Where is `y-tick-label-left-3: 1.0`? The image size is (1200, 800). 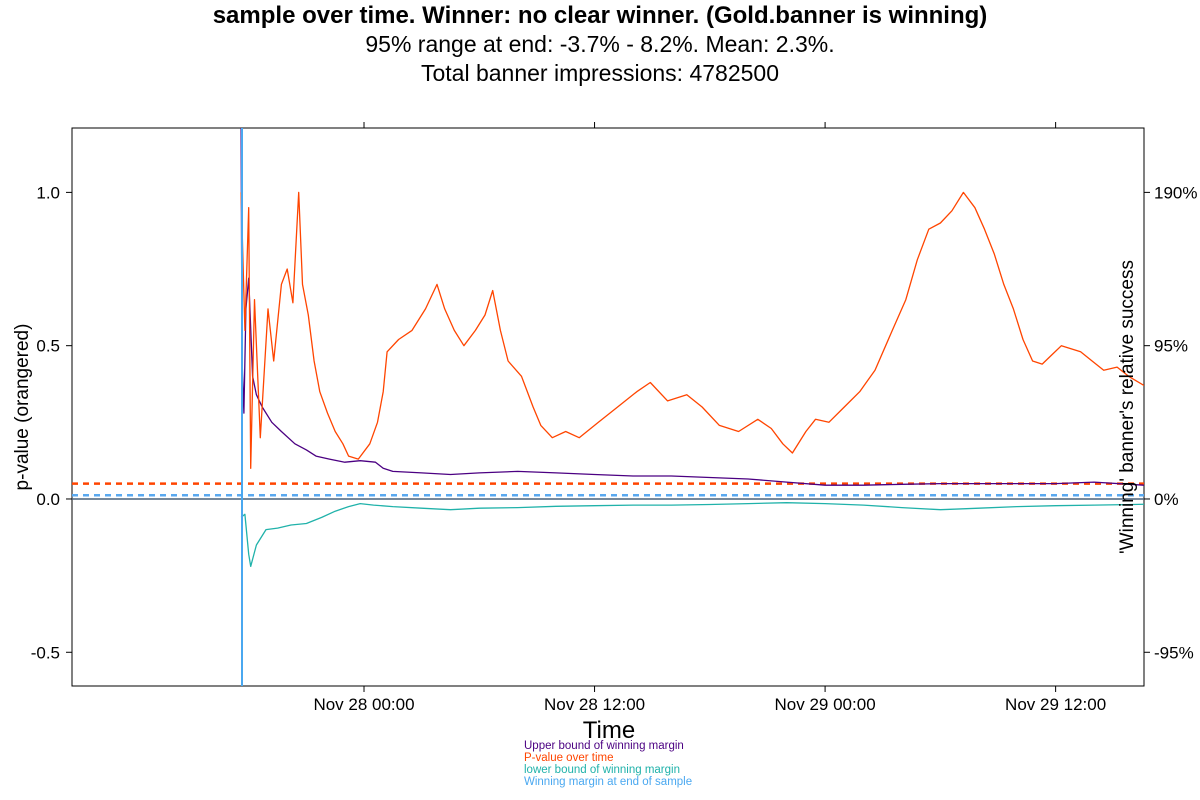 y-tick-label-left-3: 1.0 is located at coordinates (48, 192).